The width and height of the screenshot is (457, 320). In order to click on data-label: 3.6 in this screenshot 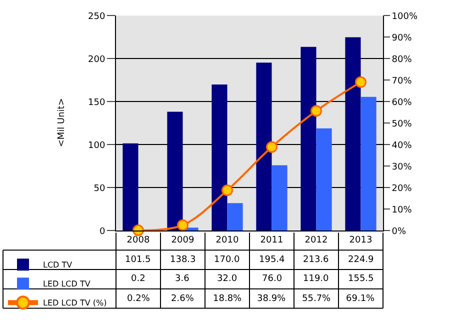, I will do `click(182, 279)`.